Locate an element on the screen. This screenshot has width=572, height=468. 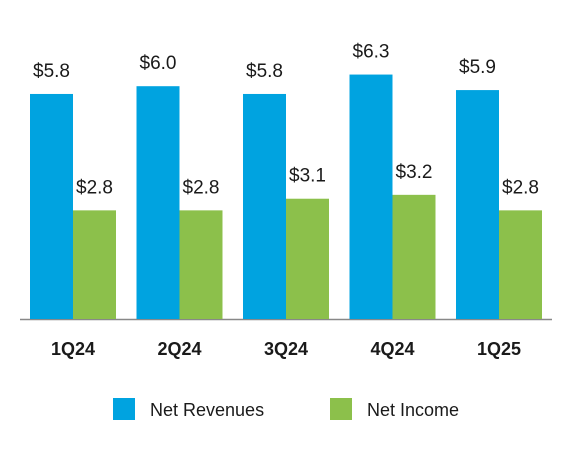
x-tick-label: 3Q24 is located at coordinates (286, 349).